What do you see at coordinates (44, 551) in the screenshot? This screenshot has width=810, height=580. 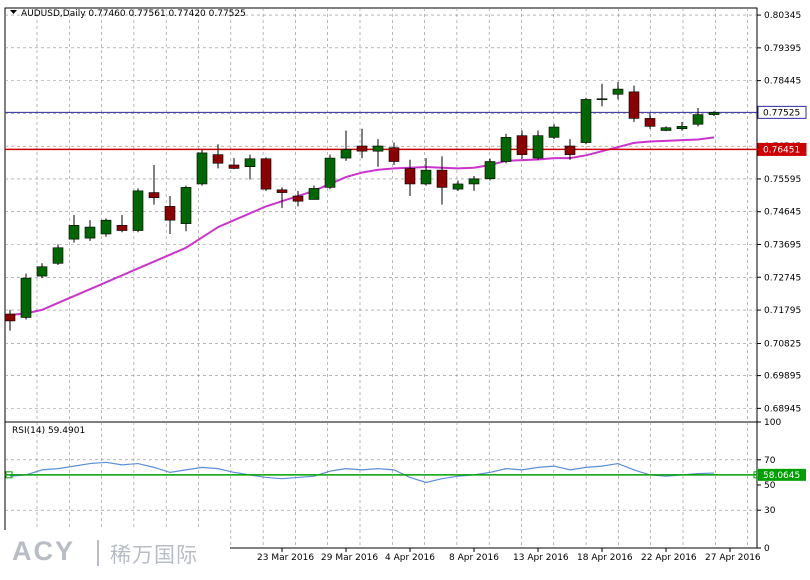 I see `watermark-brand: ACY` at bounding box center [44, 551].